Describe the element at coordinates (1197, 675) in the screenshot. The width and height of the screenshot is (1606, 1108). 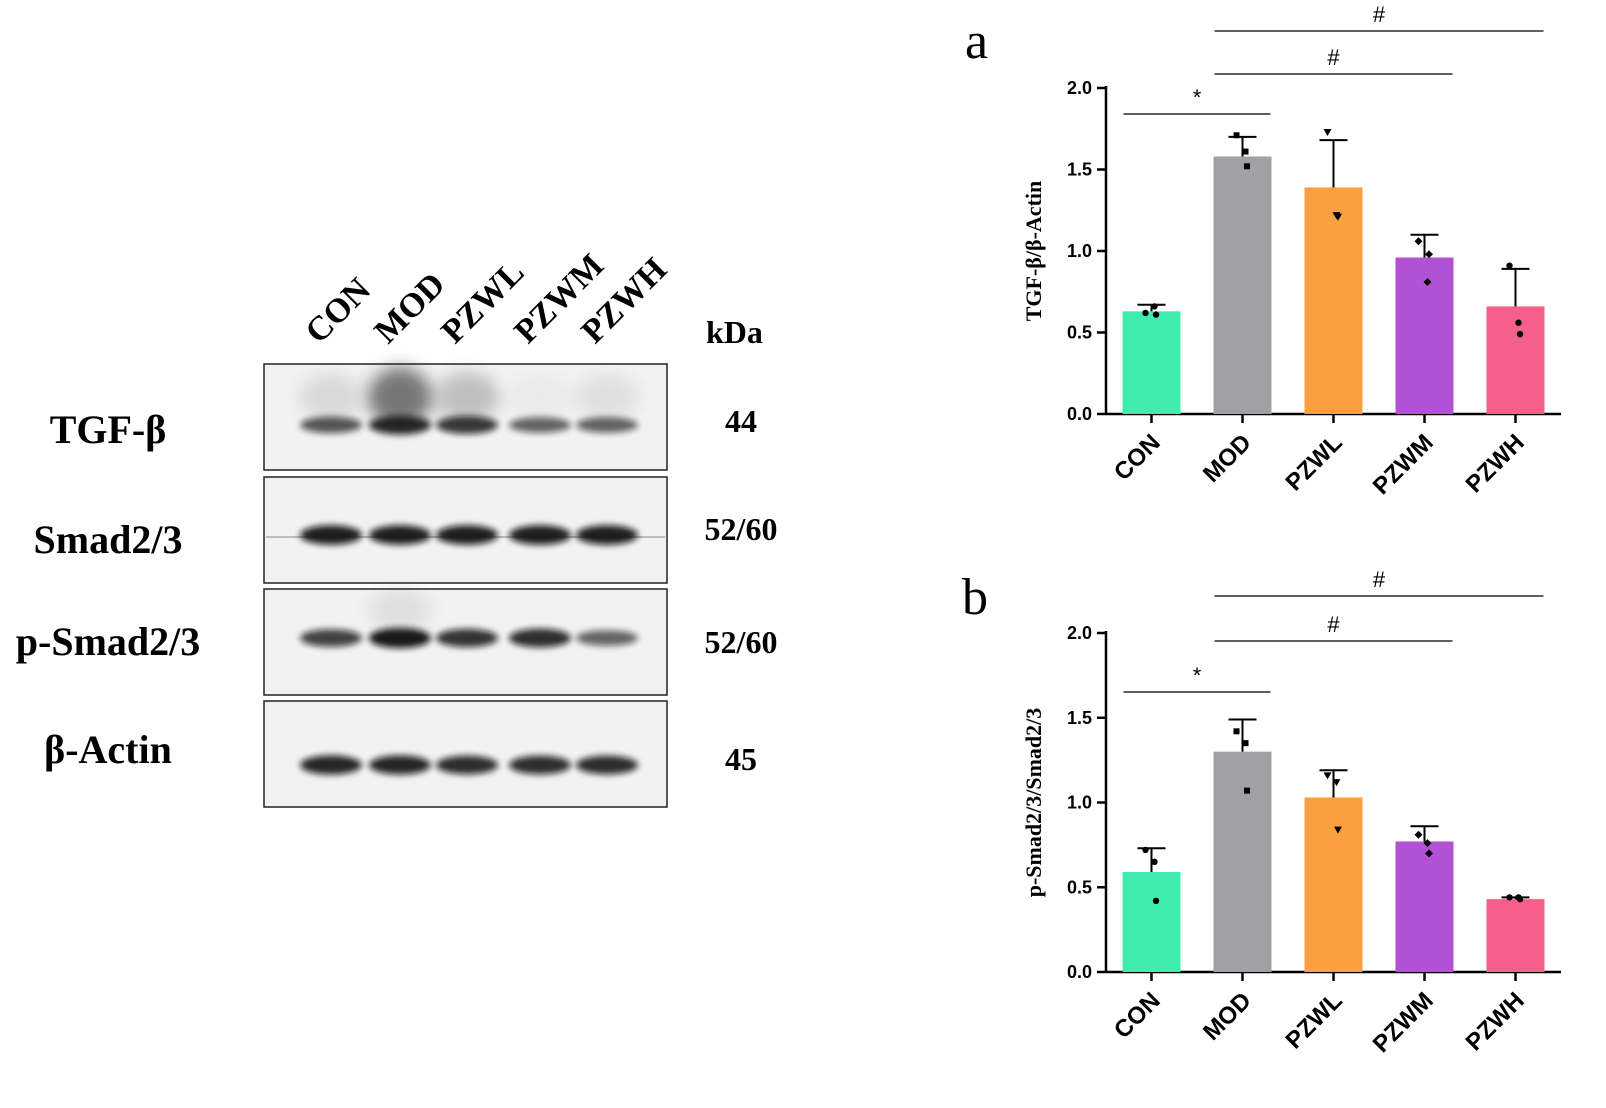
I see `significance-marker: *` at that location.